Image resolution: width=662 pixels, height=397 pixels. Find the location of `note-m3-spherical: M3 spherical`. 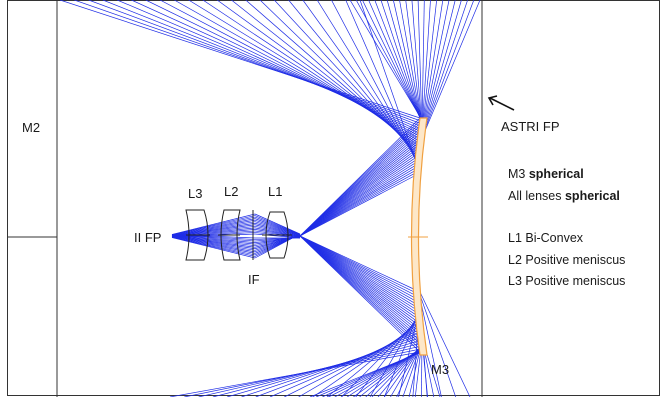

note-m3-spherical: M3 spherical is located at coordinates (546, 174).